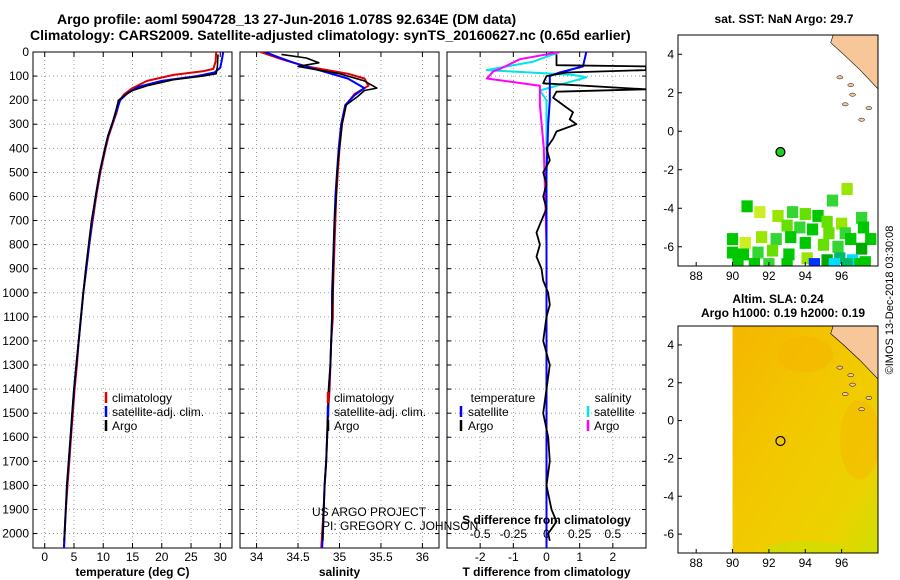 The height and width of the screenshot is (580, 900). What do you see at coordinates (15, 534) in the screenshot?
I see `y-tick-label: 2000` at bounding box center [15, 534].